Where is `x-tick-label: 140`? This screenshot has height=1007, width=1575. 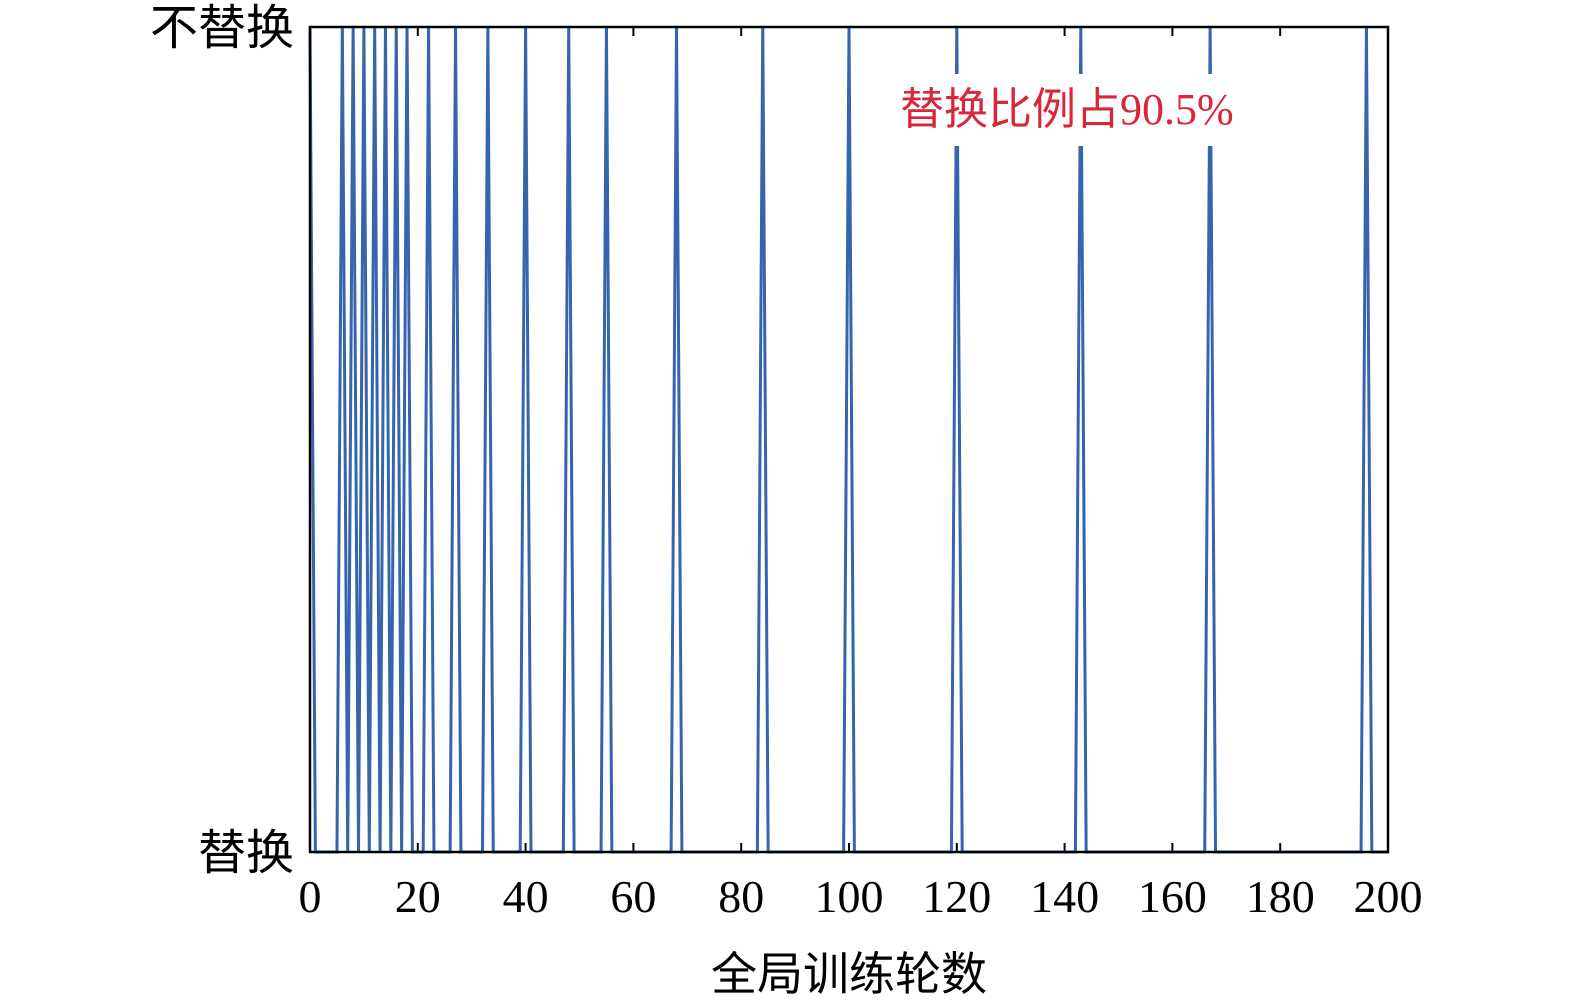 x-tick-label: 140 is located at coordinates (1064, 896).